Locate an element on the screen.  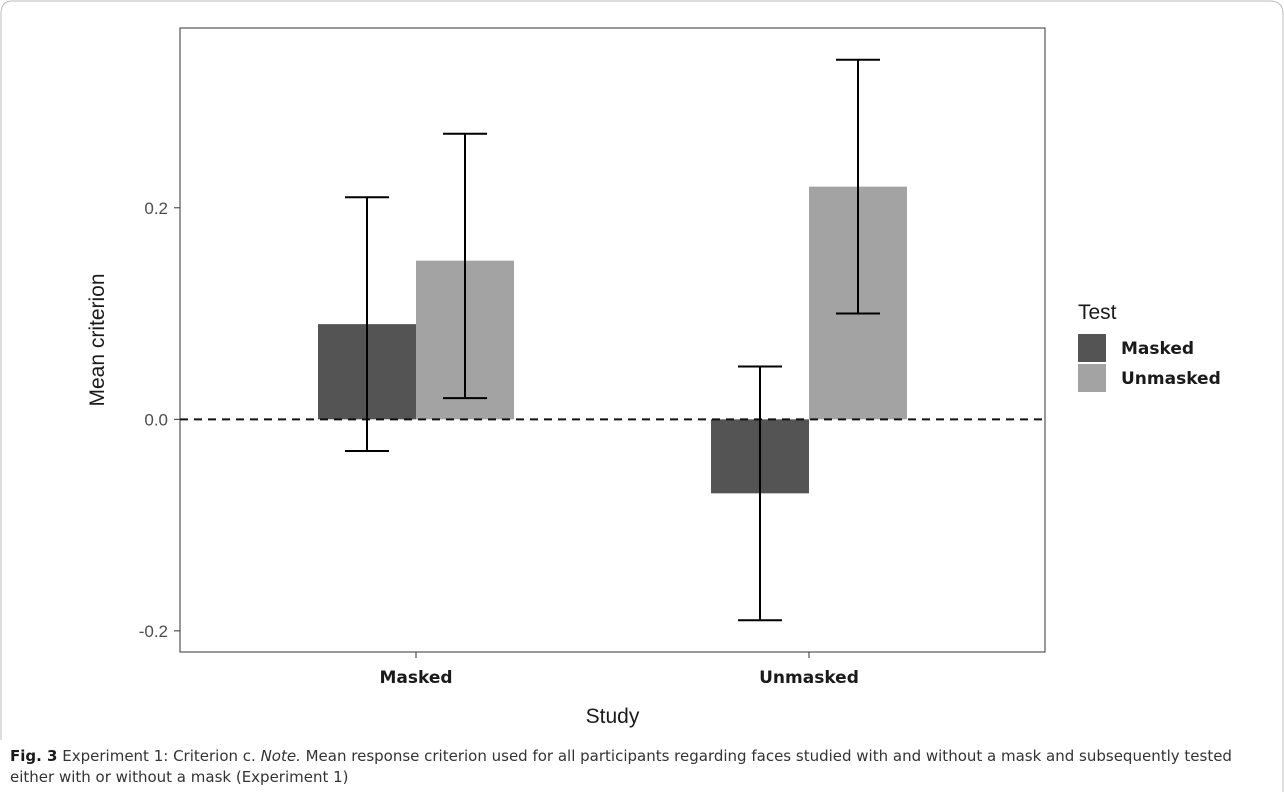
caption-label: Fig. 3 is located at coordinates (34, 756).